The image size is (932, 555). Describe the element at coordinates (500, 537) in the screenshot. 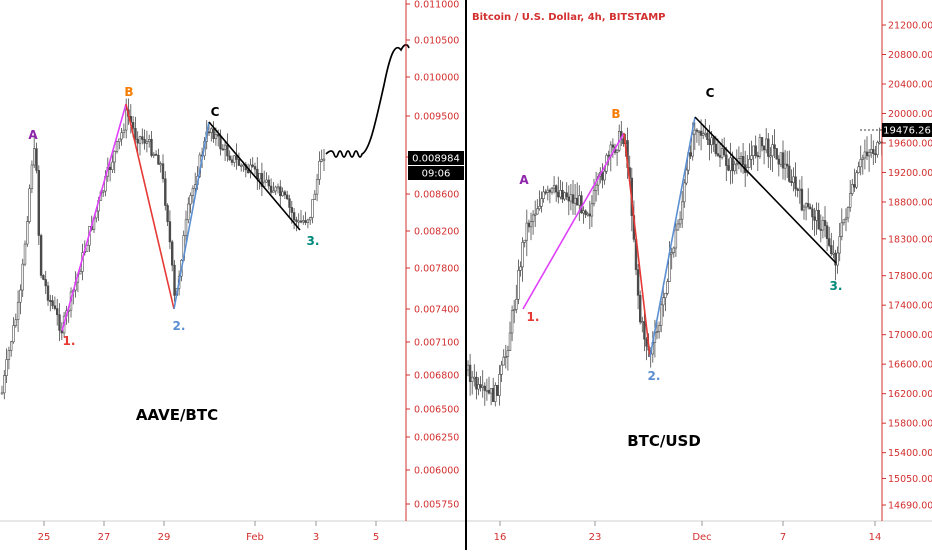

I see `right-x-tick-label: 16` at that location.